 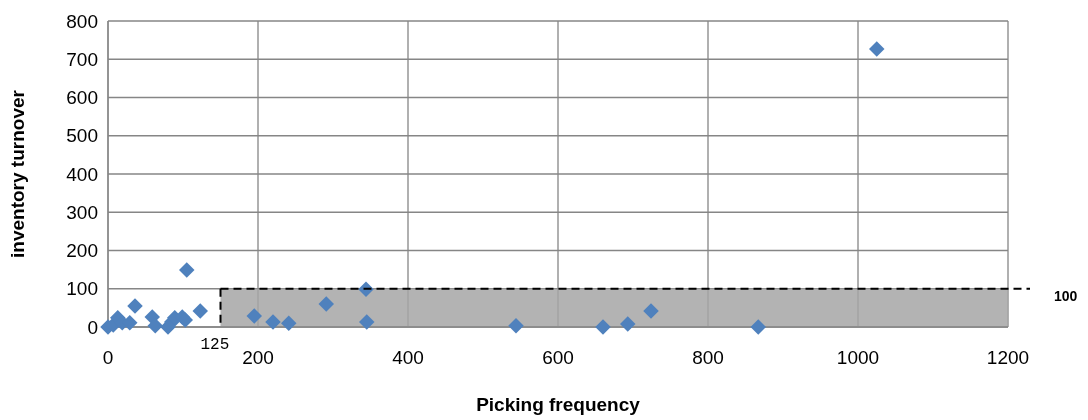 I want to click on y-tick-label: 200, so click(x=82, y=251).